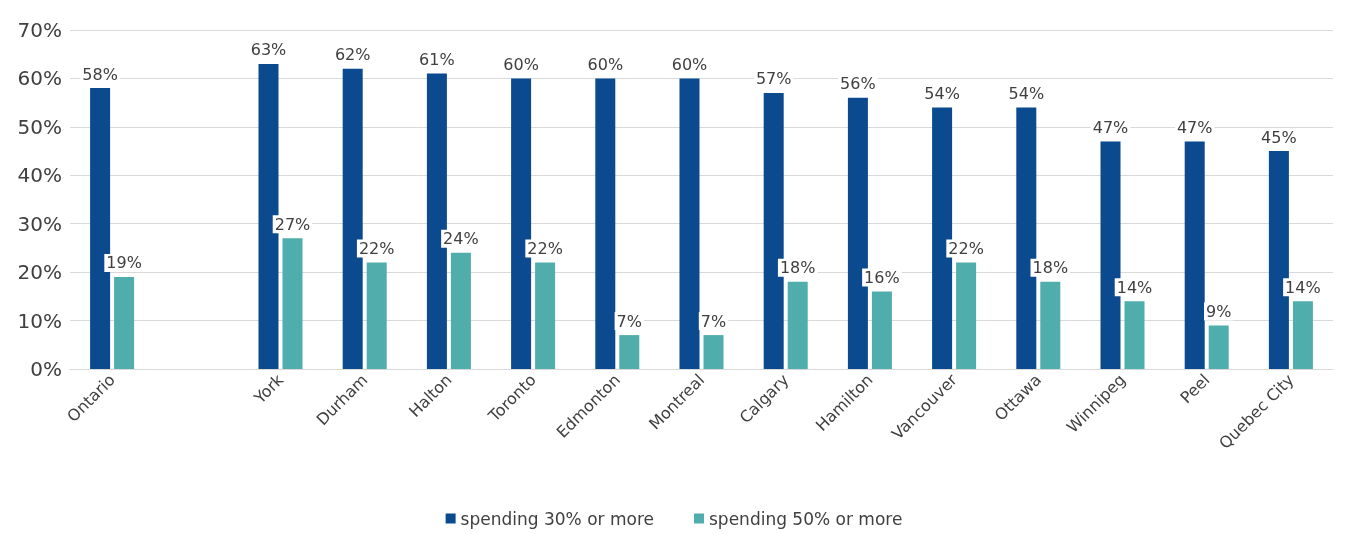  What do you see at coordinates (39, 78) in the screenshot?
I see `y-tick-label: 60%` at bounding box center [39, 78].